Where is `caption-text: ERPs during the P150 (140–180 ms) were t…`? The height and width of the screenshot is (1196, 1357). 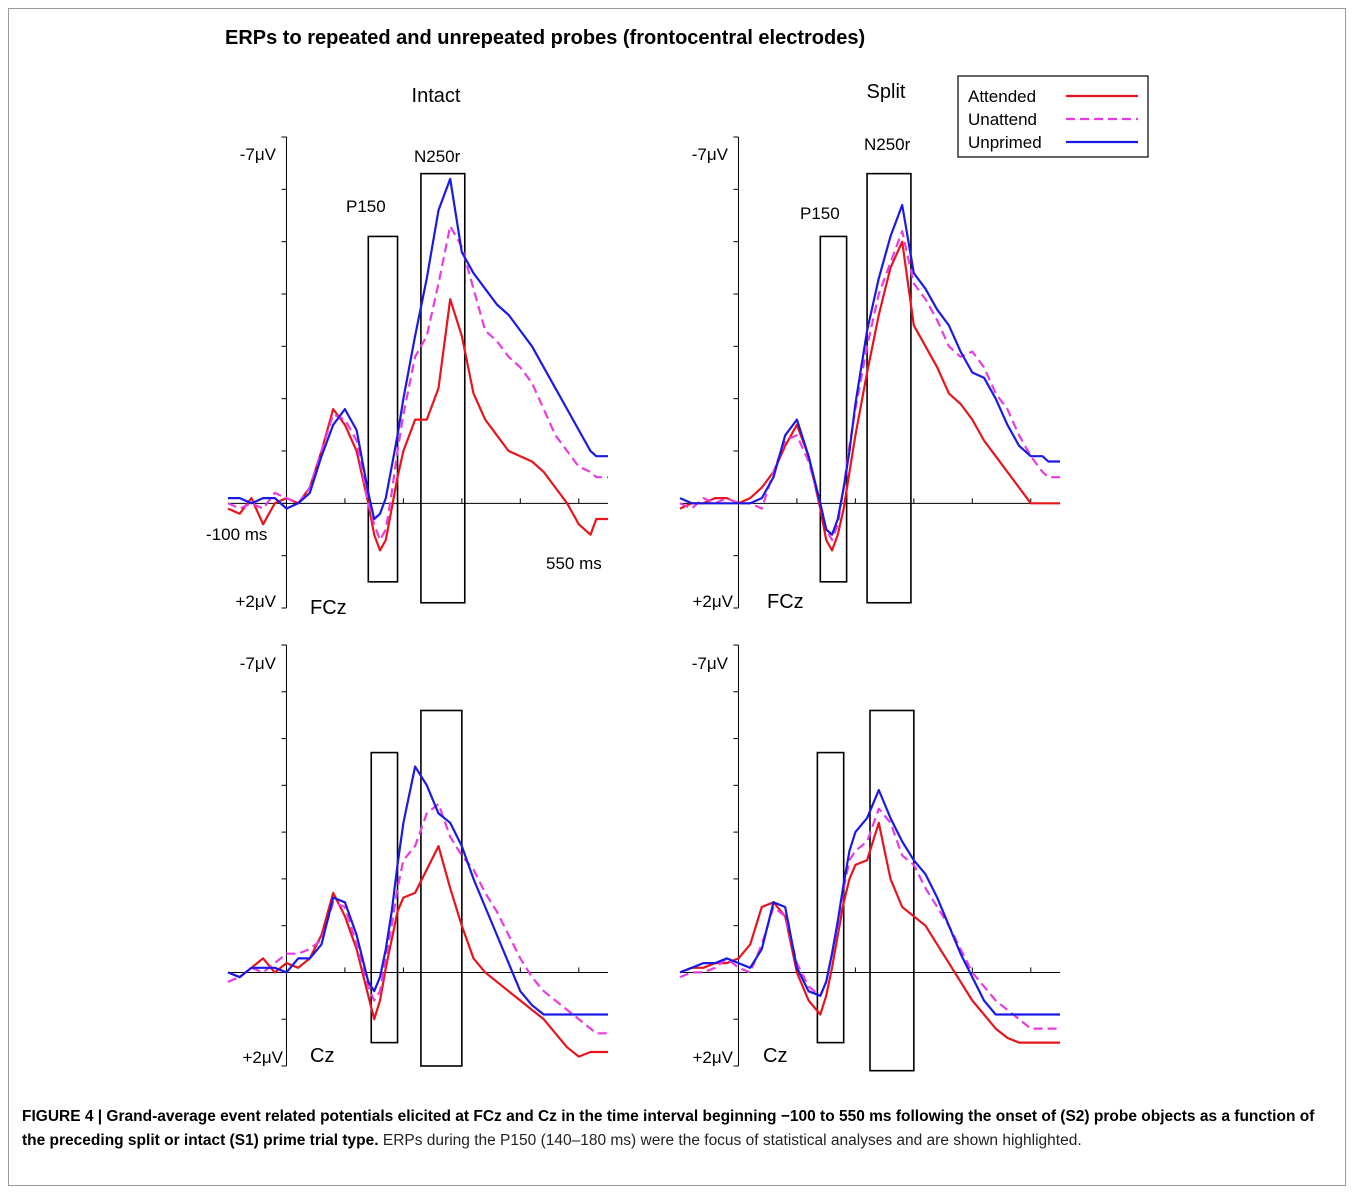 caption-text: ERPs during the P150 (140–180 ms) were t… is located at coordinates (730, 1140).